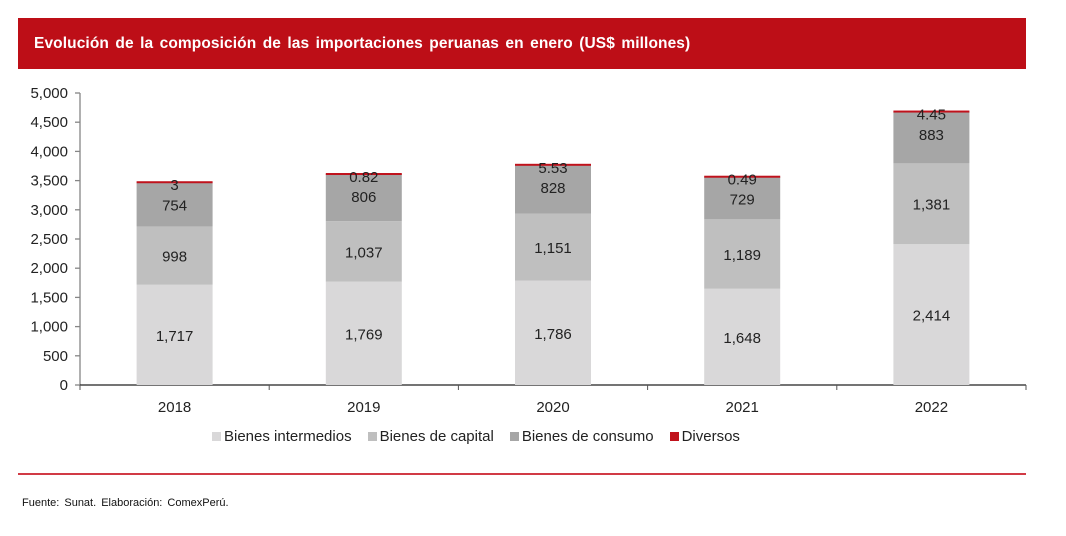 Image resolution: width=1066 pixels, height=536 pixels. What do you see at coordinates (64, 385) in the screenshot?
I see `y-tick-label: 0` at bounding box center [64, 385].